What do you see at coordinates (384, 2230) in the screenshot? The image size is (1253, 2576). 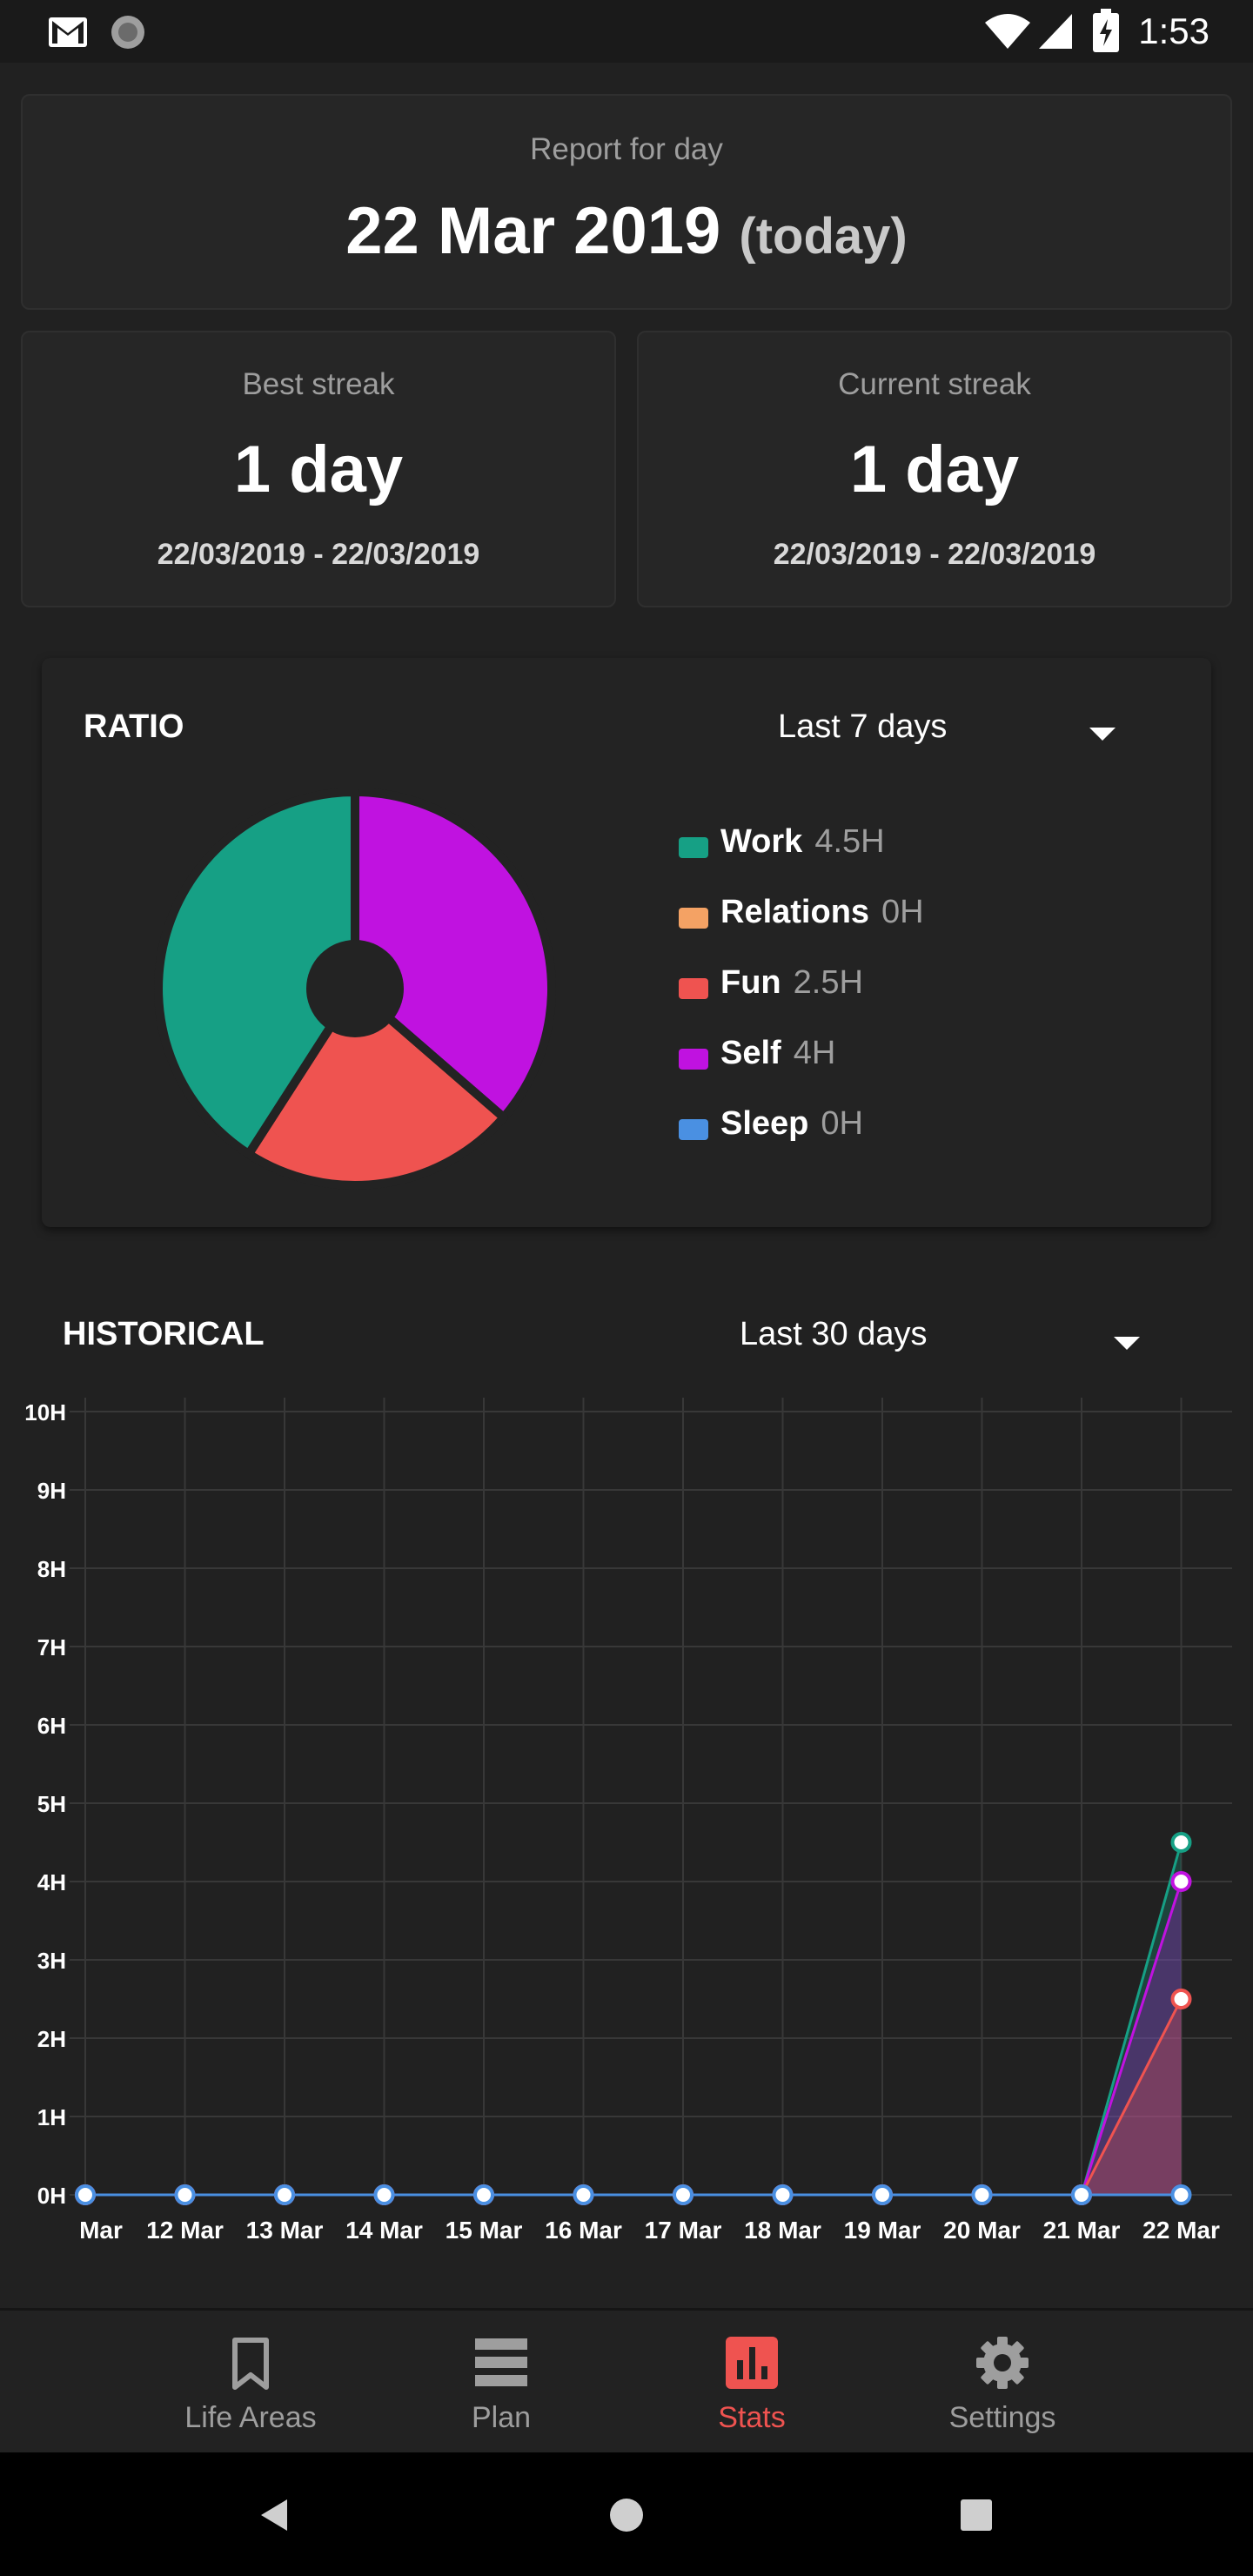 I see `x-tick-label: 14 Mar` at bounding box center [384, 2230].